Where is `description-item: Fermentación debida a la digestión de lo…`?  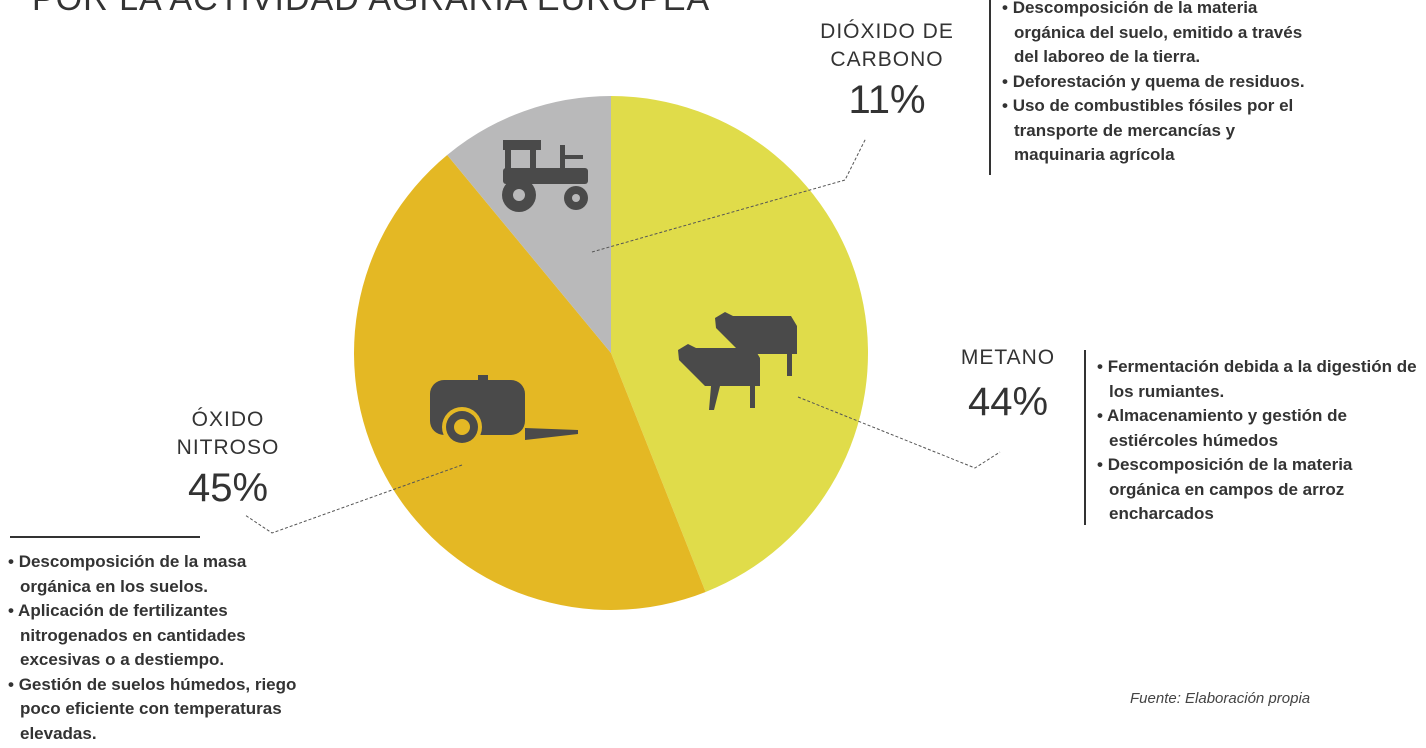 description-item: Fermentación debida a la digestión de lo… is located at coordinates (1257, 379).